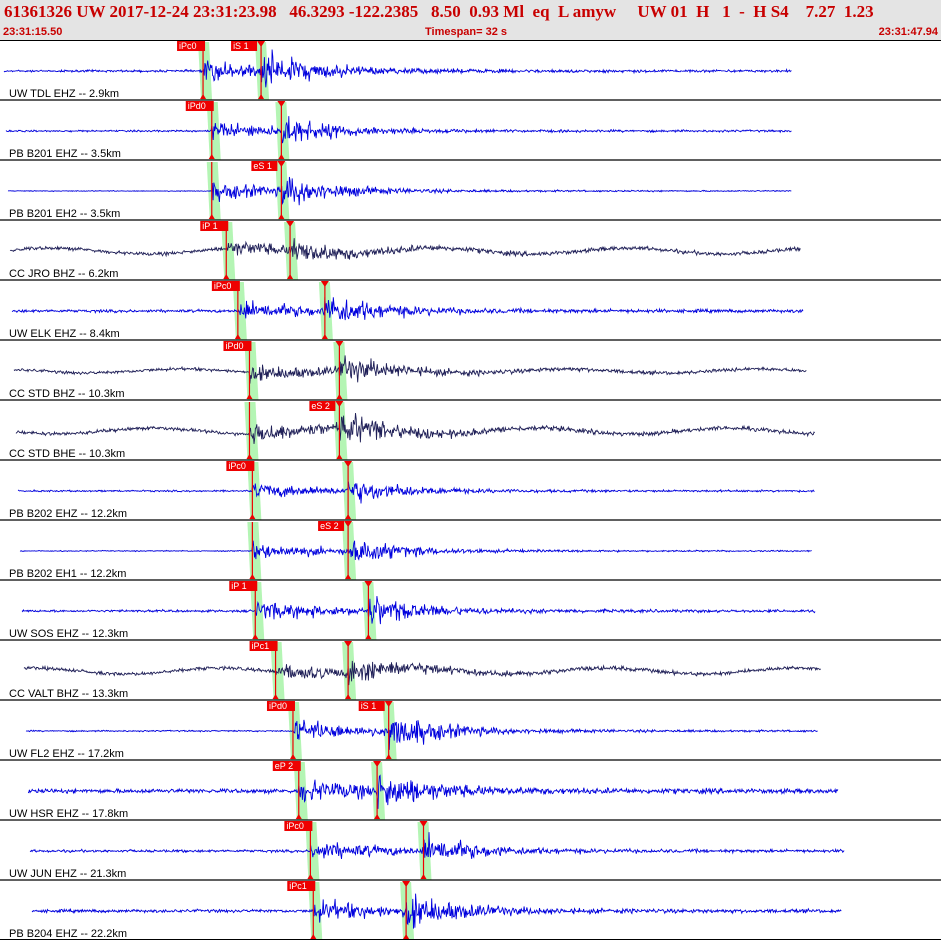  I want to click on station-label: UW JUN EHZ -- 21.3km, so click(67, 874).